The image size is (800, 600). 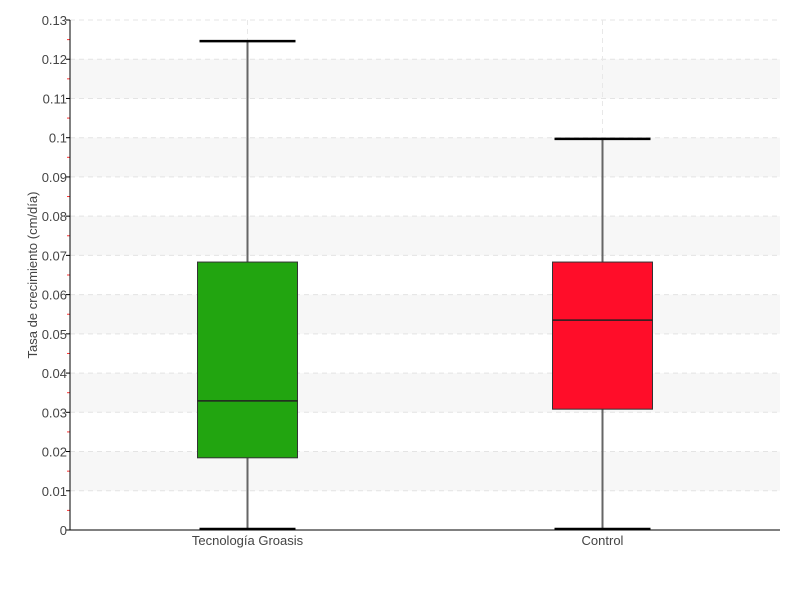 What do you see at coordinates (58, 138) in the screenshot?
I see `y-tick-label: 0.1` at bounding box center [58, 138].